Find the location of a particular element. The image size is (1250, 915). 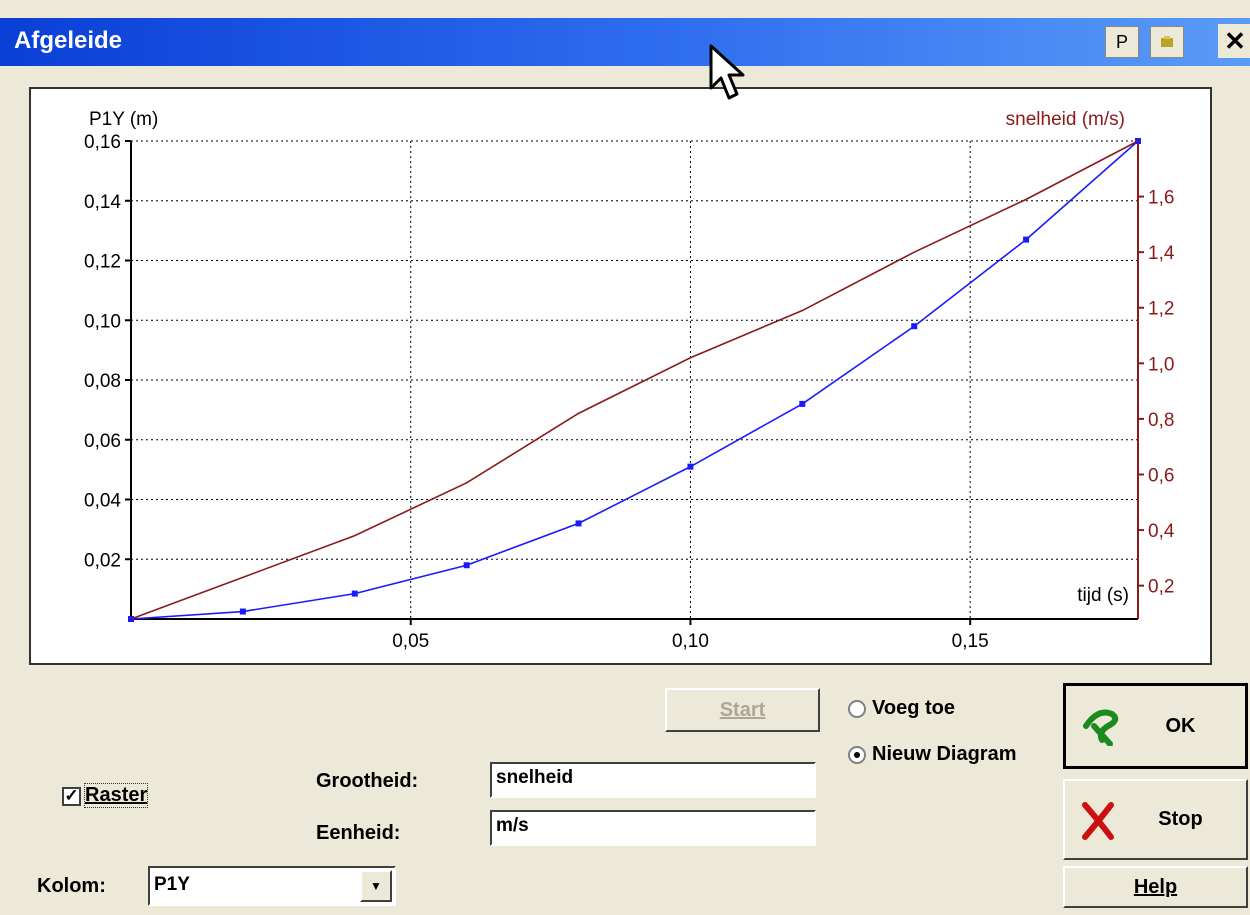

y-right-tick-label-3: 1,0 is located at coordinates (1161, 364).